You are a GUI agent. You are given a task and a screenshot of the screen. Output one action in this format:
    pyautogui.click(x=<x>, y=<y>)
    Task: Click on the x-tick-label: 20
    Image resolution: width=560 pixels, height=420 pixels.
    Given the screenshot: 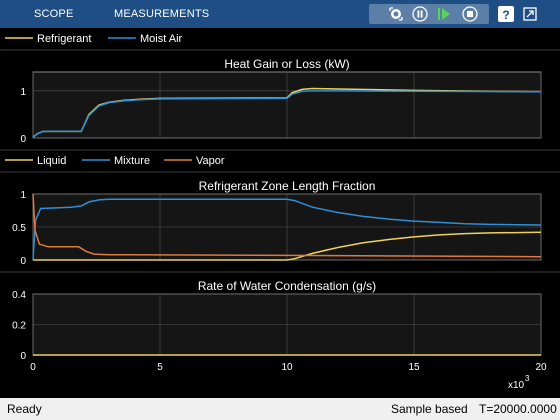 What is the action you would take?
    pyautogui.click(x=541, y=367)
    